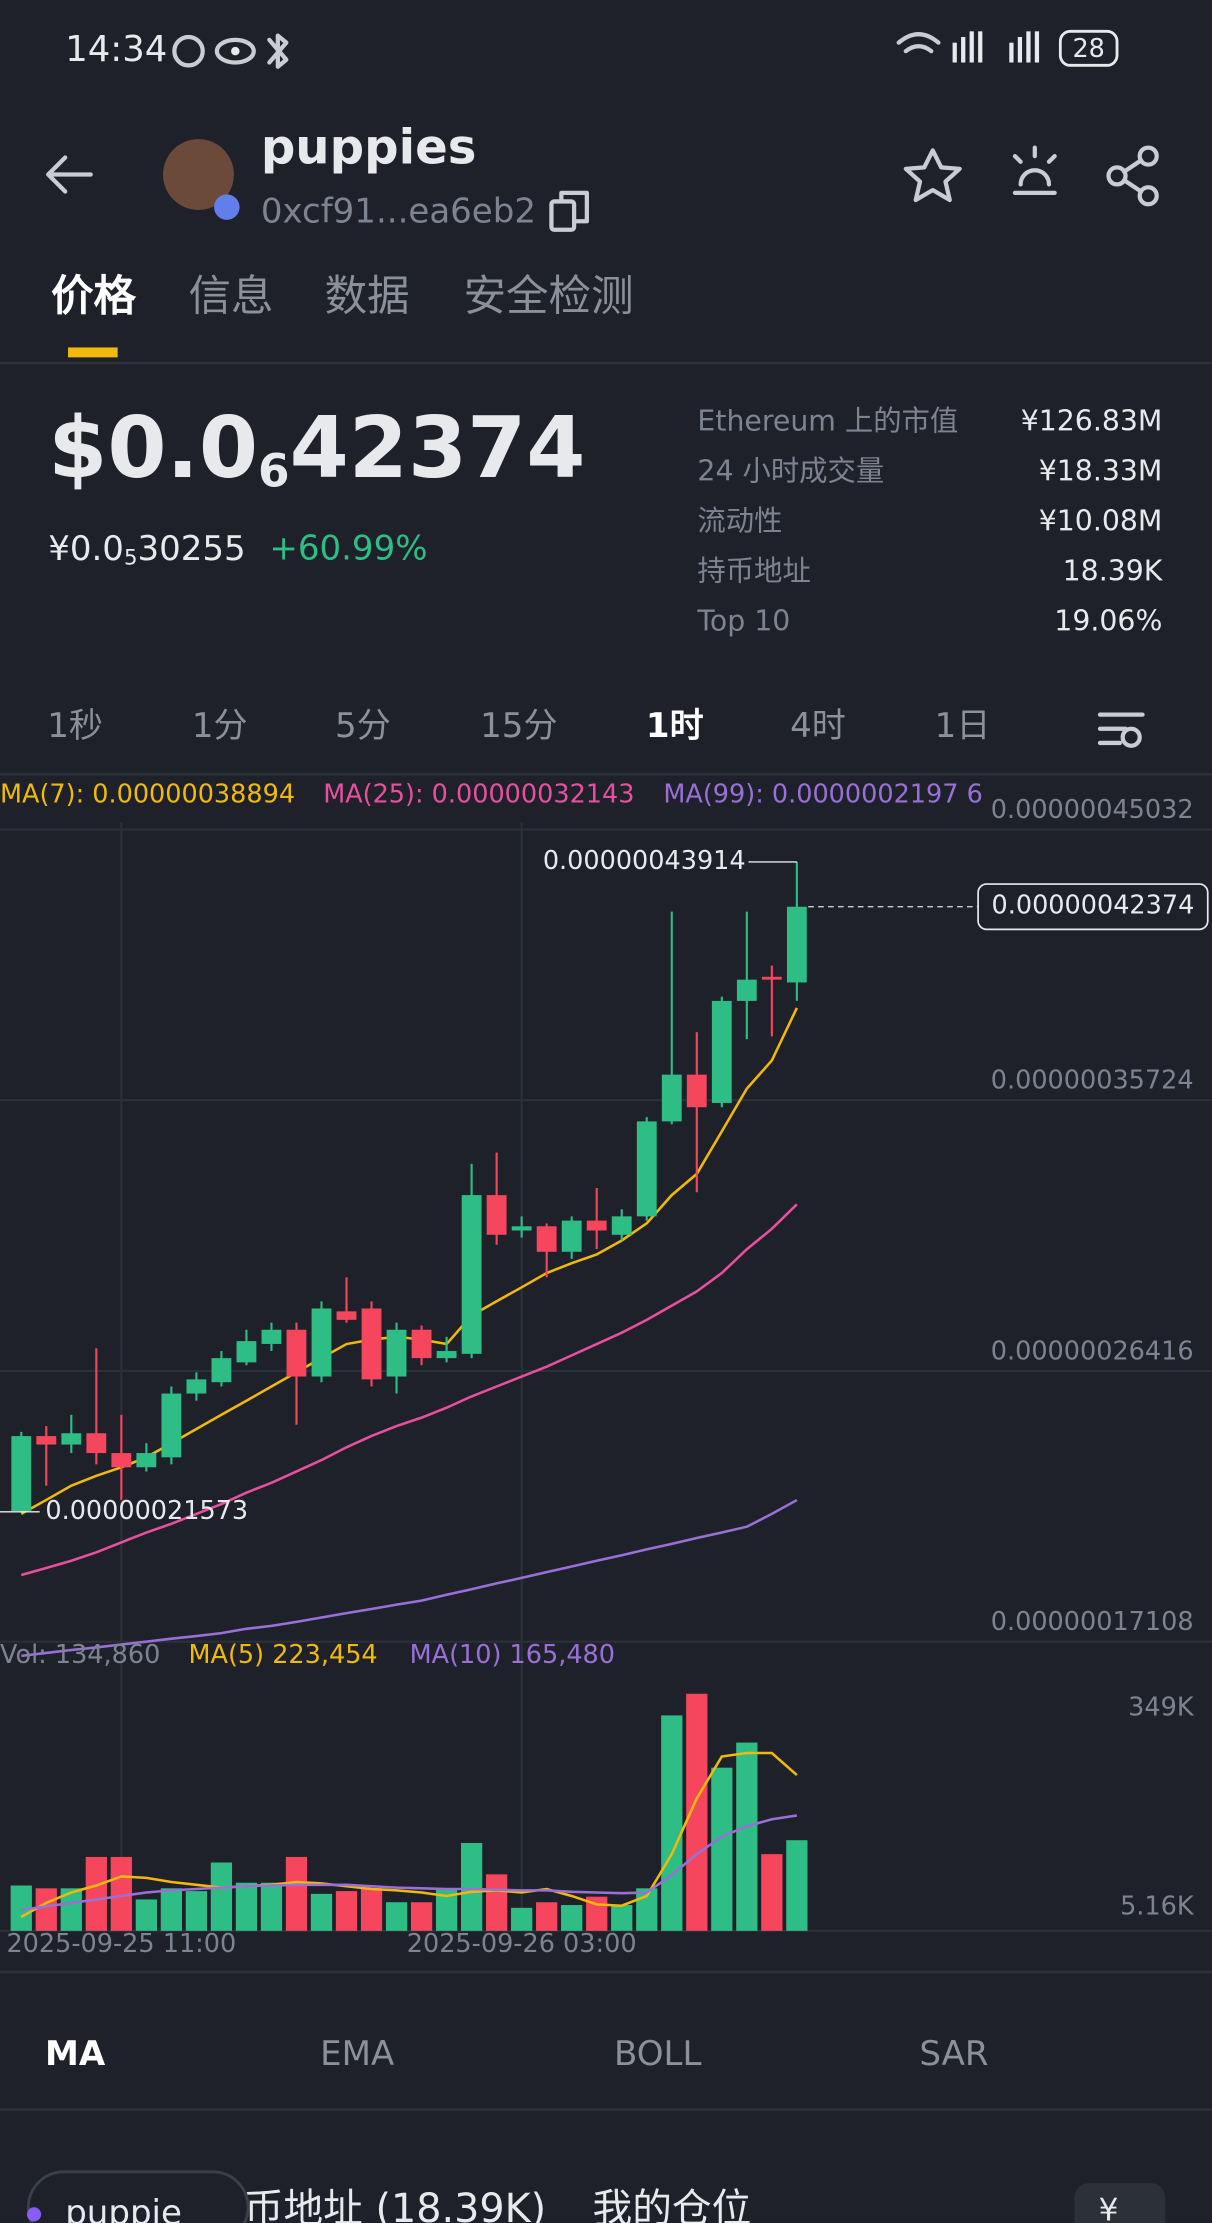 This screenshot has width=1212, height=2223. What do you see at coordinates (675, 726) in the screenshot?
I see `interval-tab: 1时` at bounding box center [675, 726].